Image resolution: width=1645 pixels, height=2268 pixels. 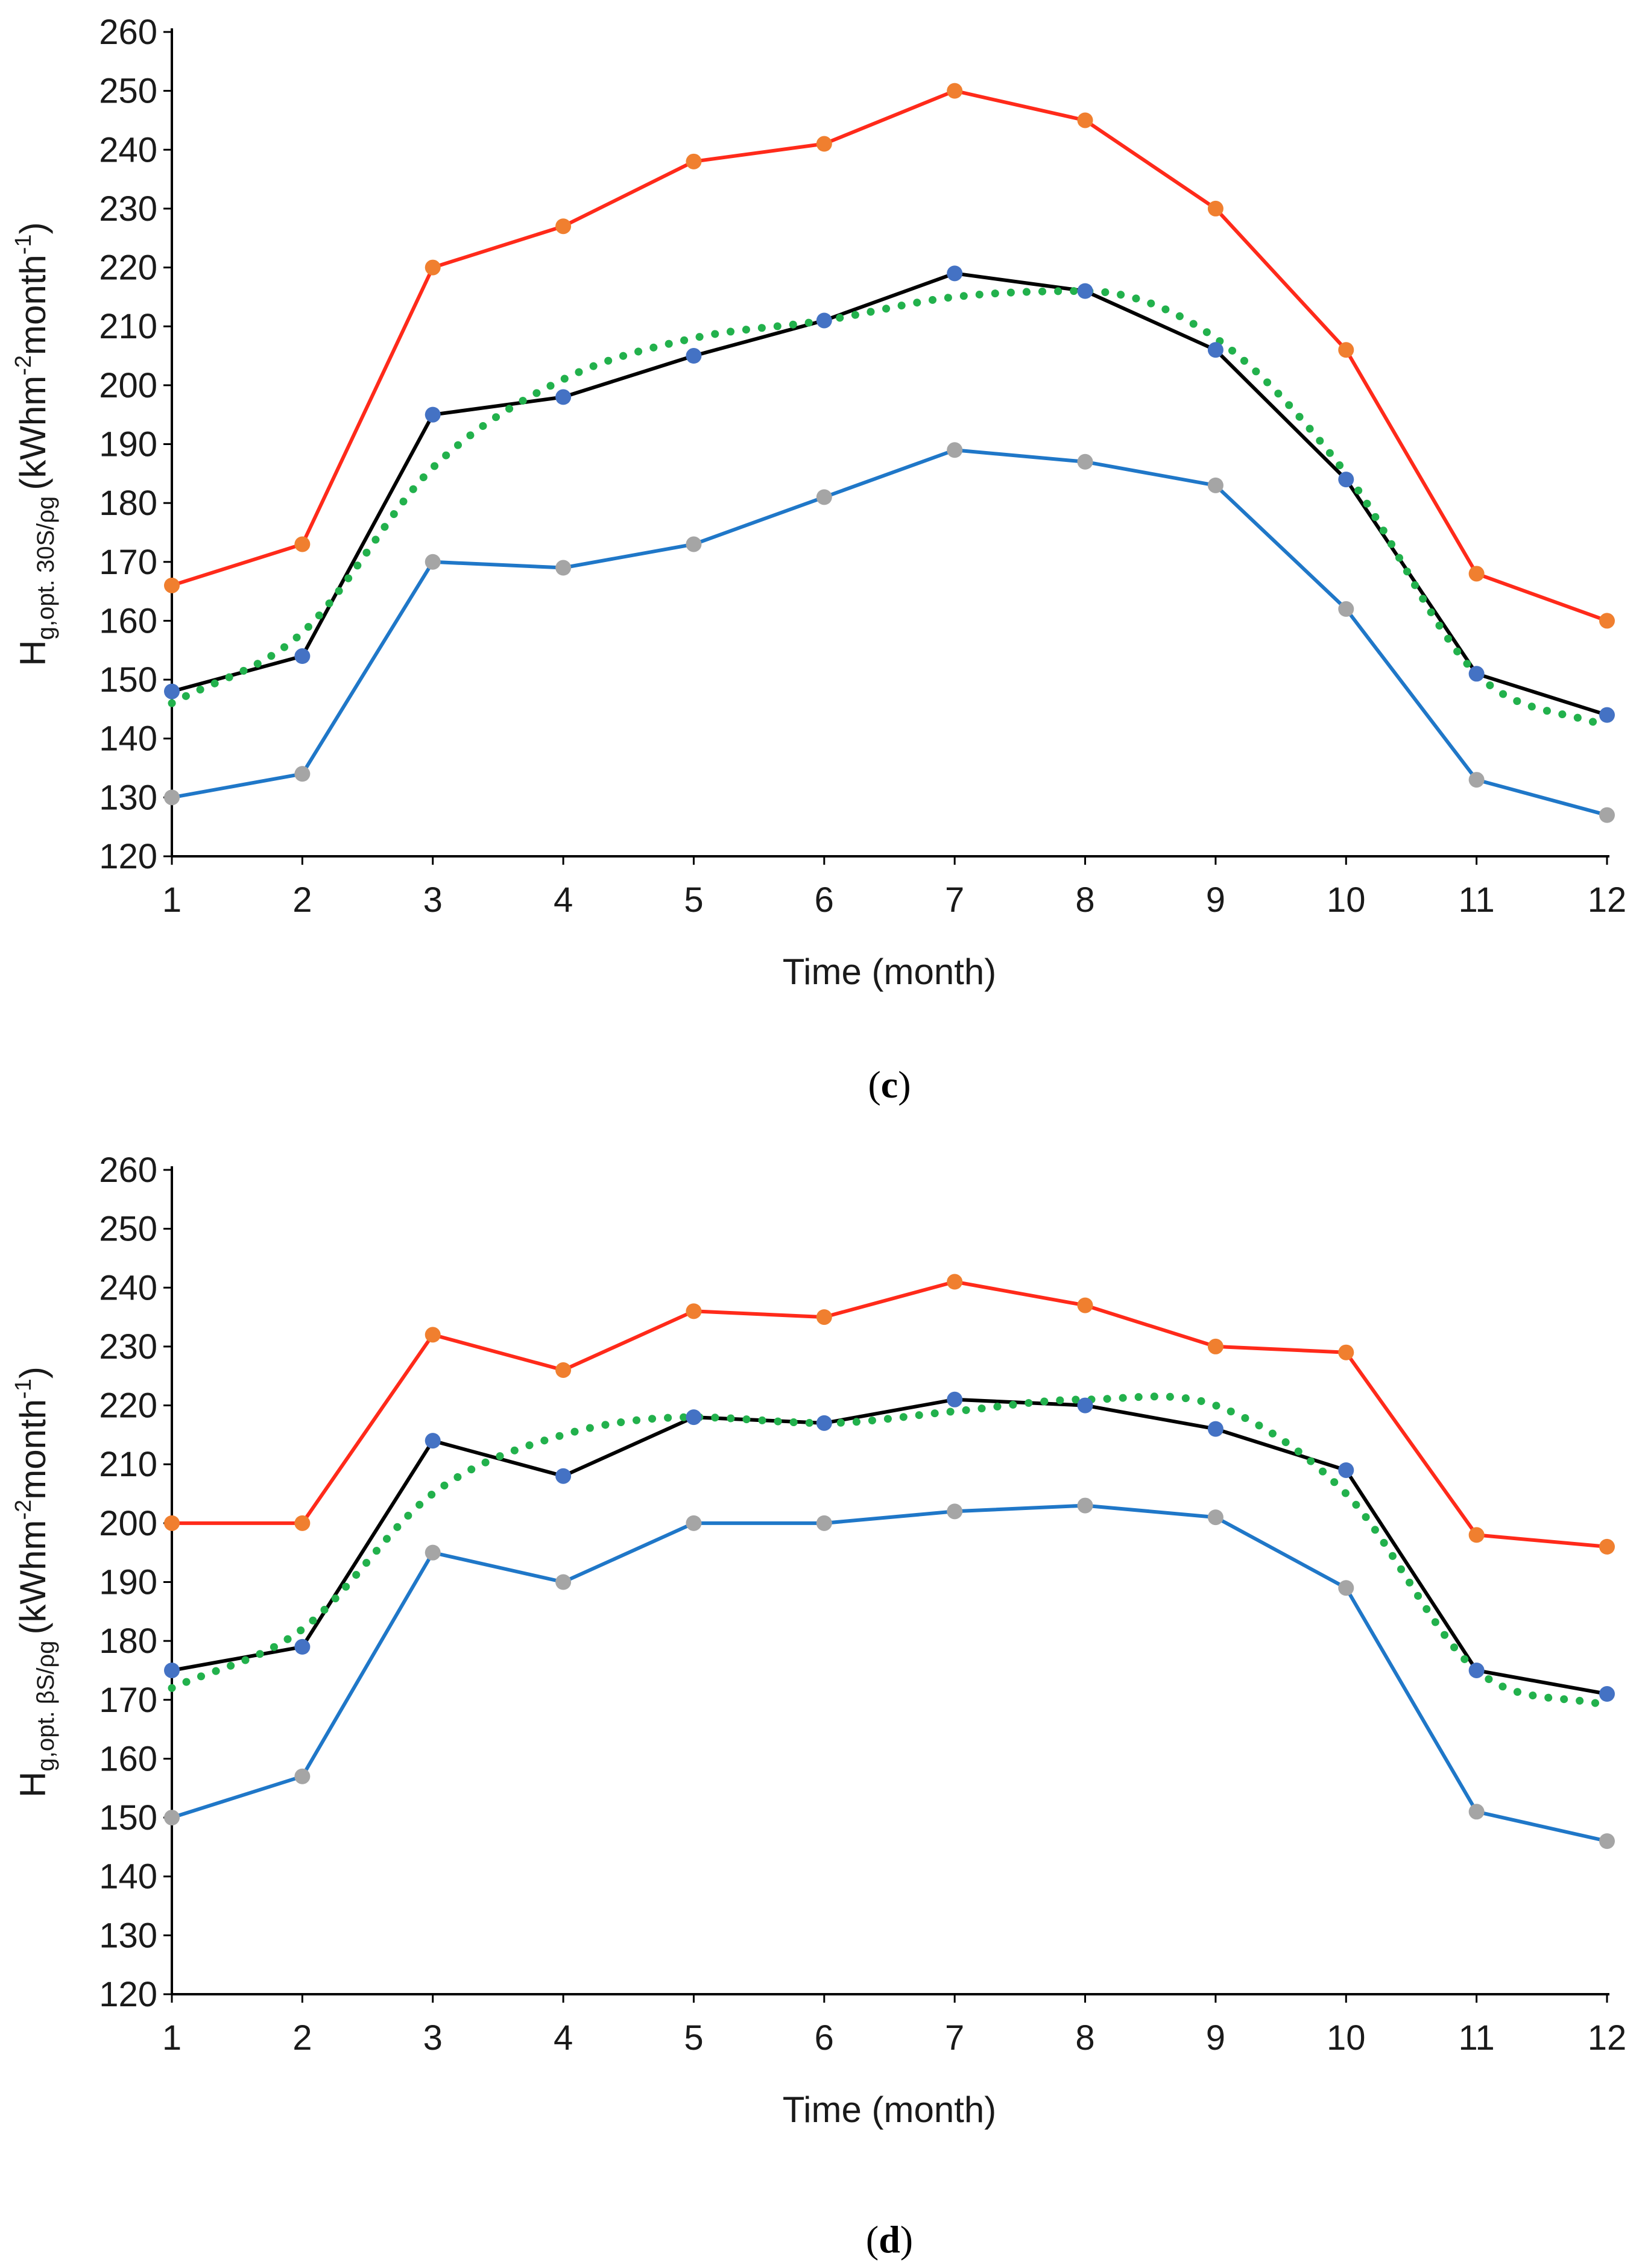 What do you see at coordinates (33, 1577) in the screenshot?
I see `y-axis-title-part: (kWhm` at bounding box center [33, 1577].